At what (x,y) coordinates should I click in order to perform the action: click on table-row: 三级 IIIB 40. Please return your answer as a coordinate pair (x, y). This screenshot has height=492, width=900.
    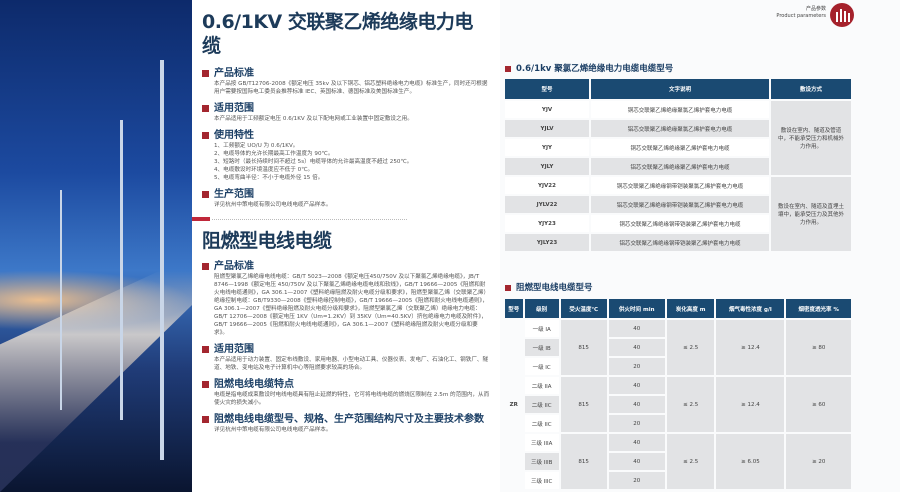
    Looking at the image, I should click on (678, 461).